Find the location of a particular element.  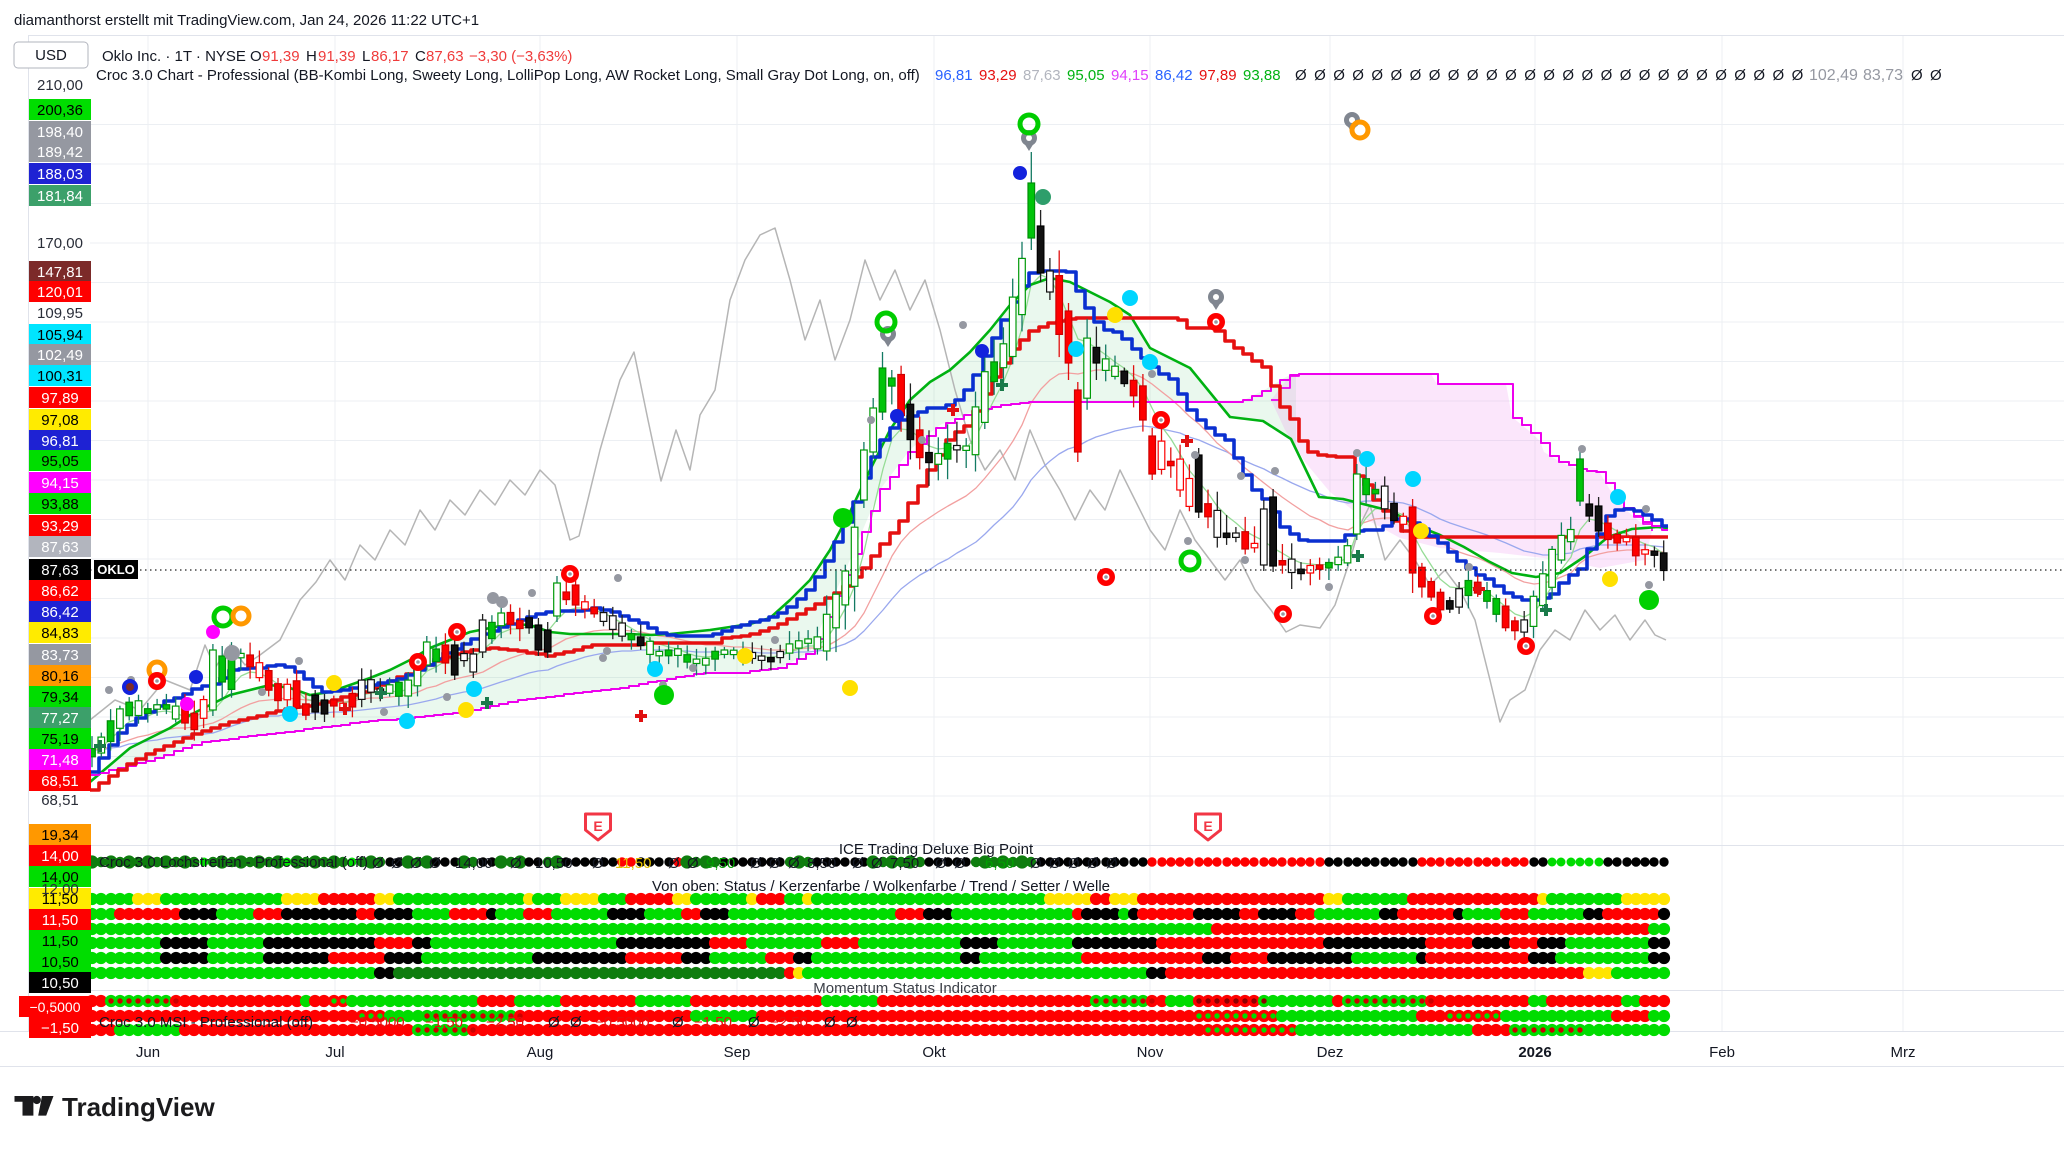

svg-text: 100,31 is located at coordinates (60, 376).